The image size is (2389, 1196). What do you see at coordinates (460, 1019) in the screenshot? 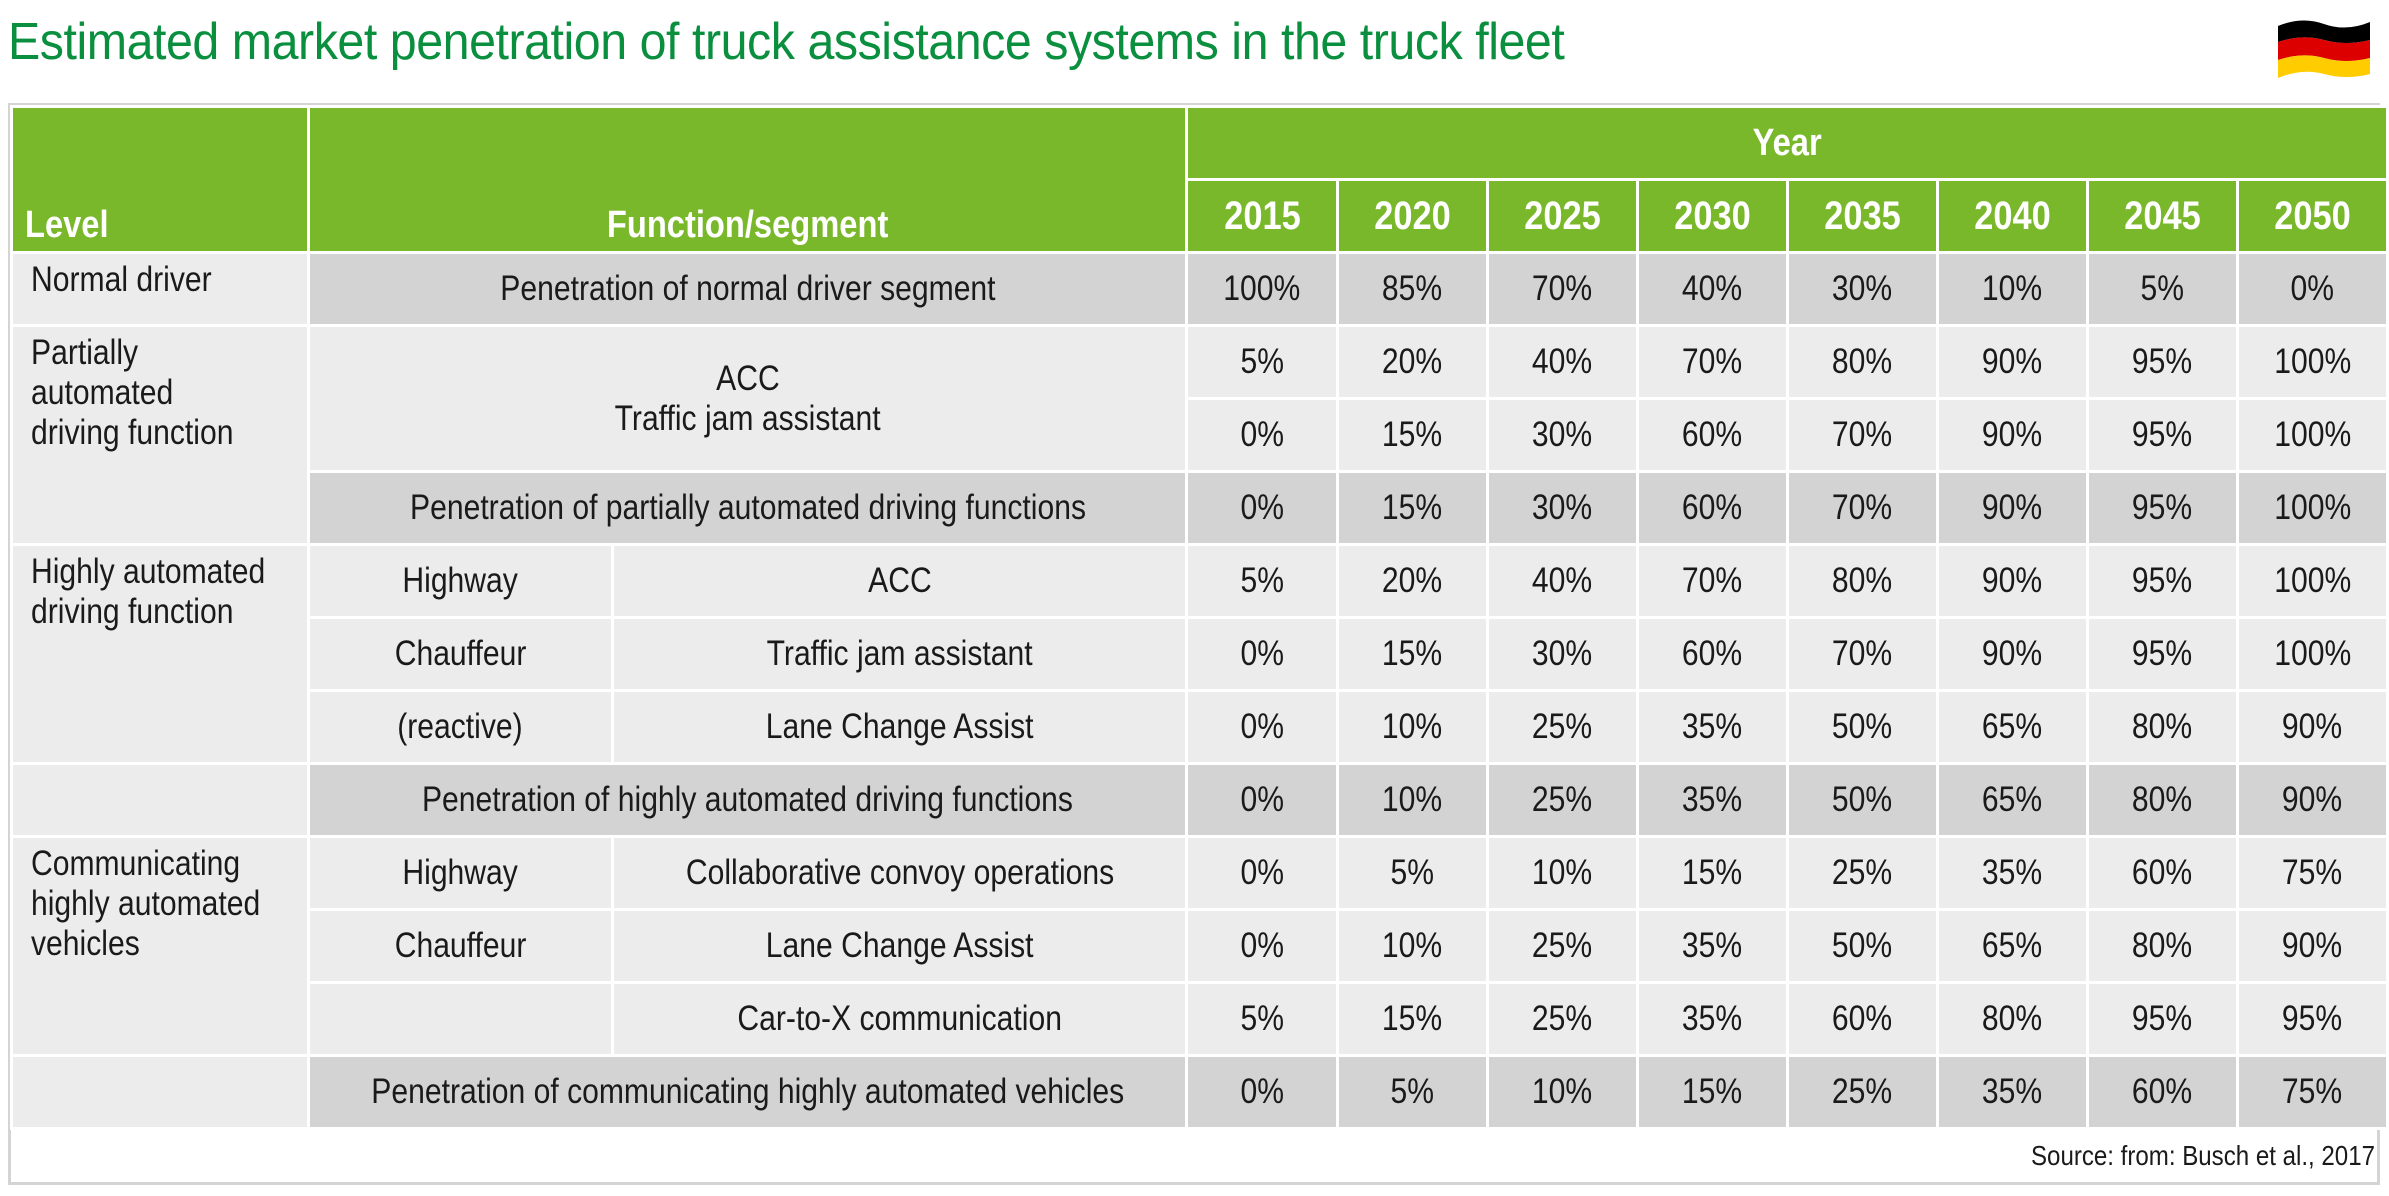
I see `segment-cell` at bounding box center [460, 1019].